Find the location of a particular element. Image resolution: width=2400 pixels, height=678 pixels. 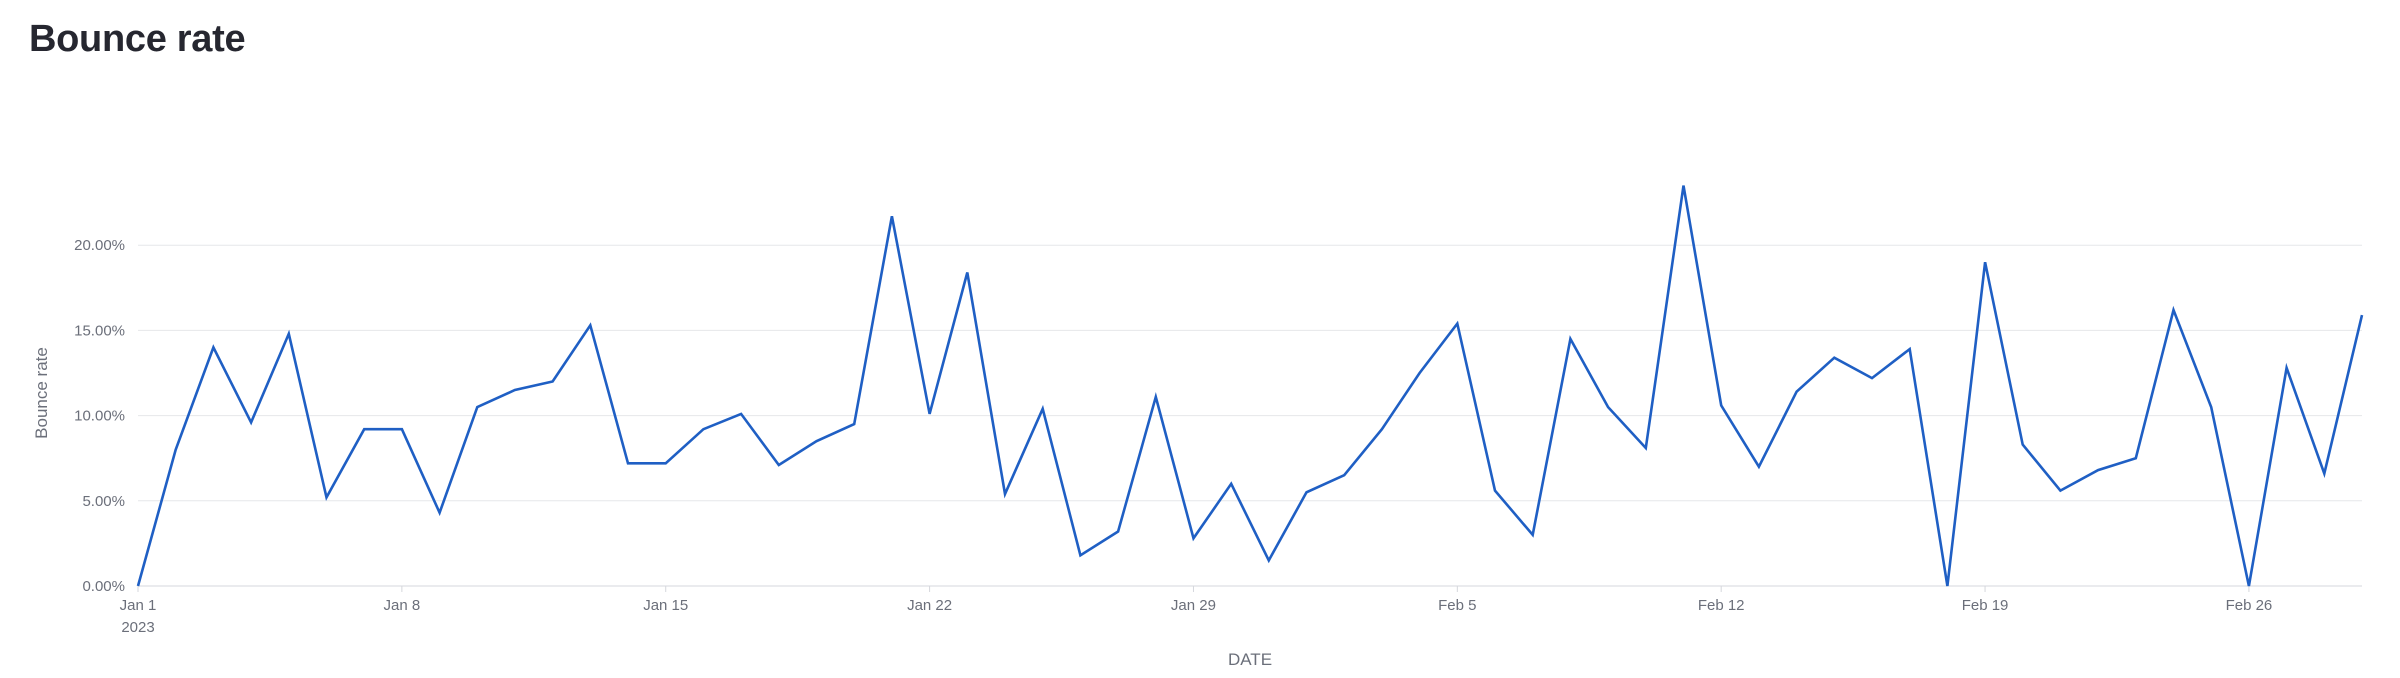

x-tick-label: Feb 19 is located at coordinates (1985, 605).